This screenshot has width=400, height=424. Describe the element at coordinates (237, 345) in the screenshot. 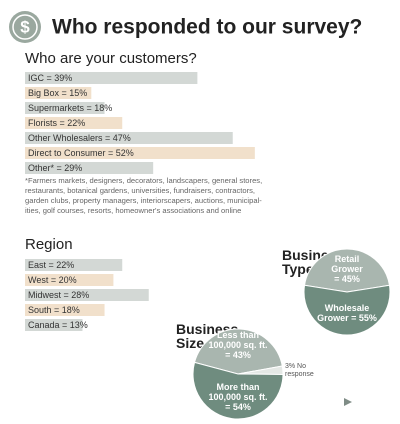

I see `slice-label: Less than 100,000 sq. ft. = 43%` at that location.